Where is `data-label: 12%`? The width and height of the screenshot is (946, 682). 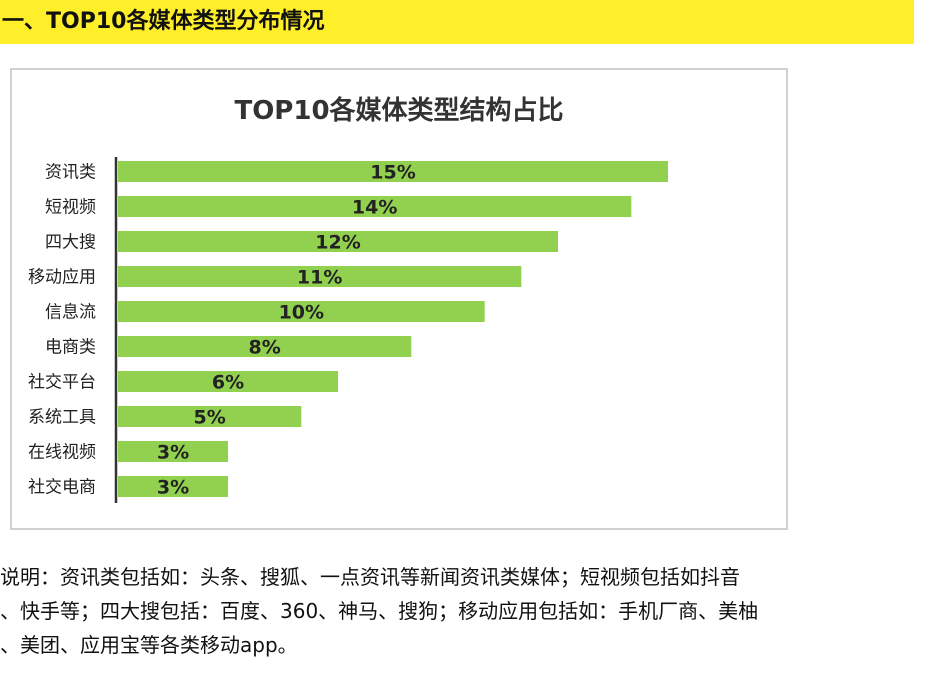
data-label: 12% is located at coordinates (337, 243).